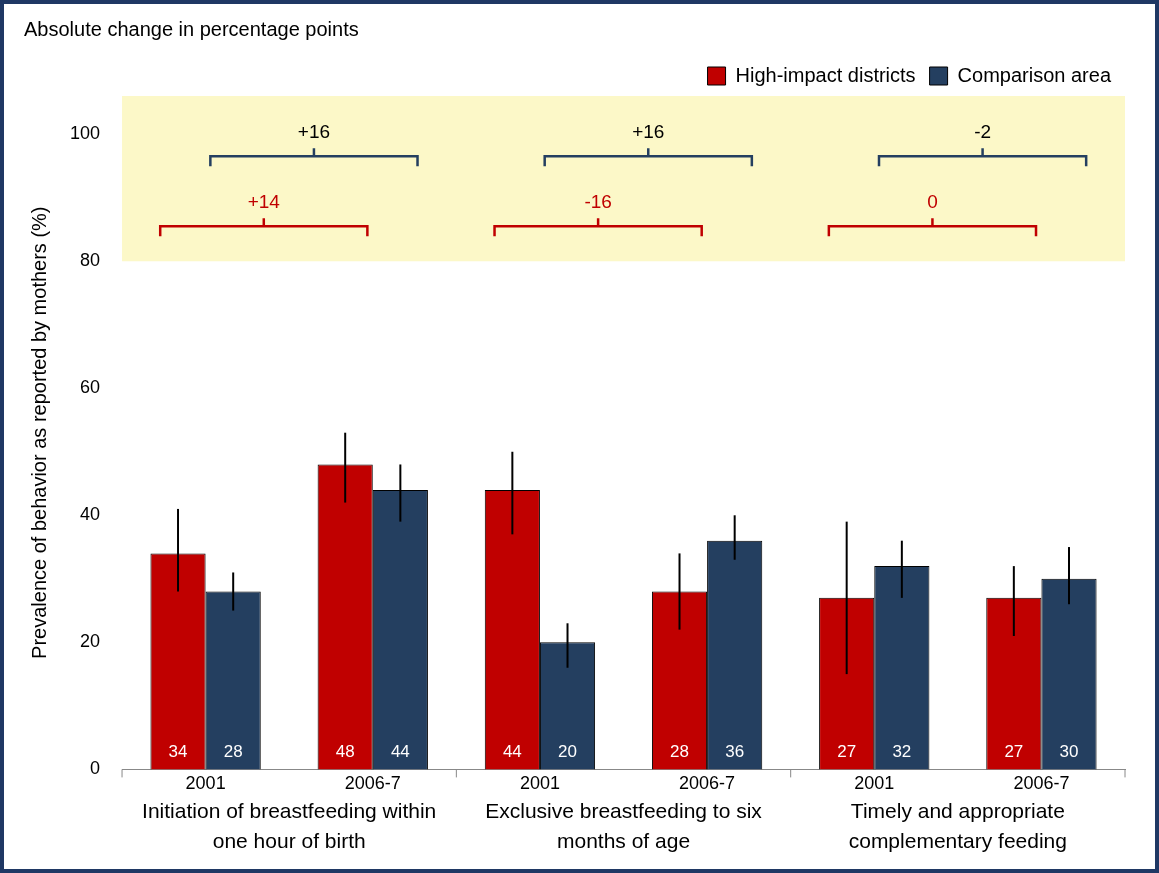 Image resolution: width=1159 pixels, height=873 pixels. What do you see at coordinates (983, 132) in the screenshot?
I see `annotation: -2` at bounding box center [983, 132].